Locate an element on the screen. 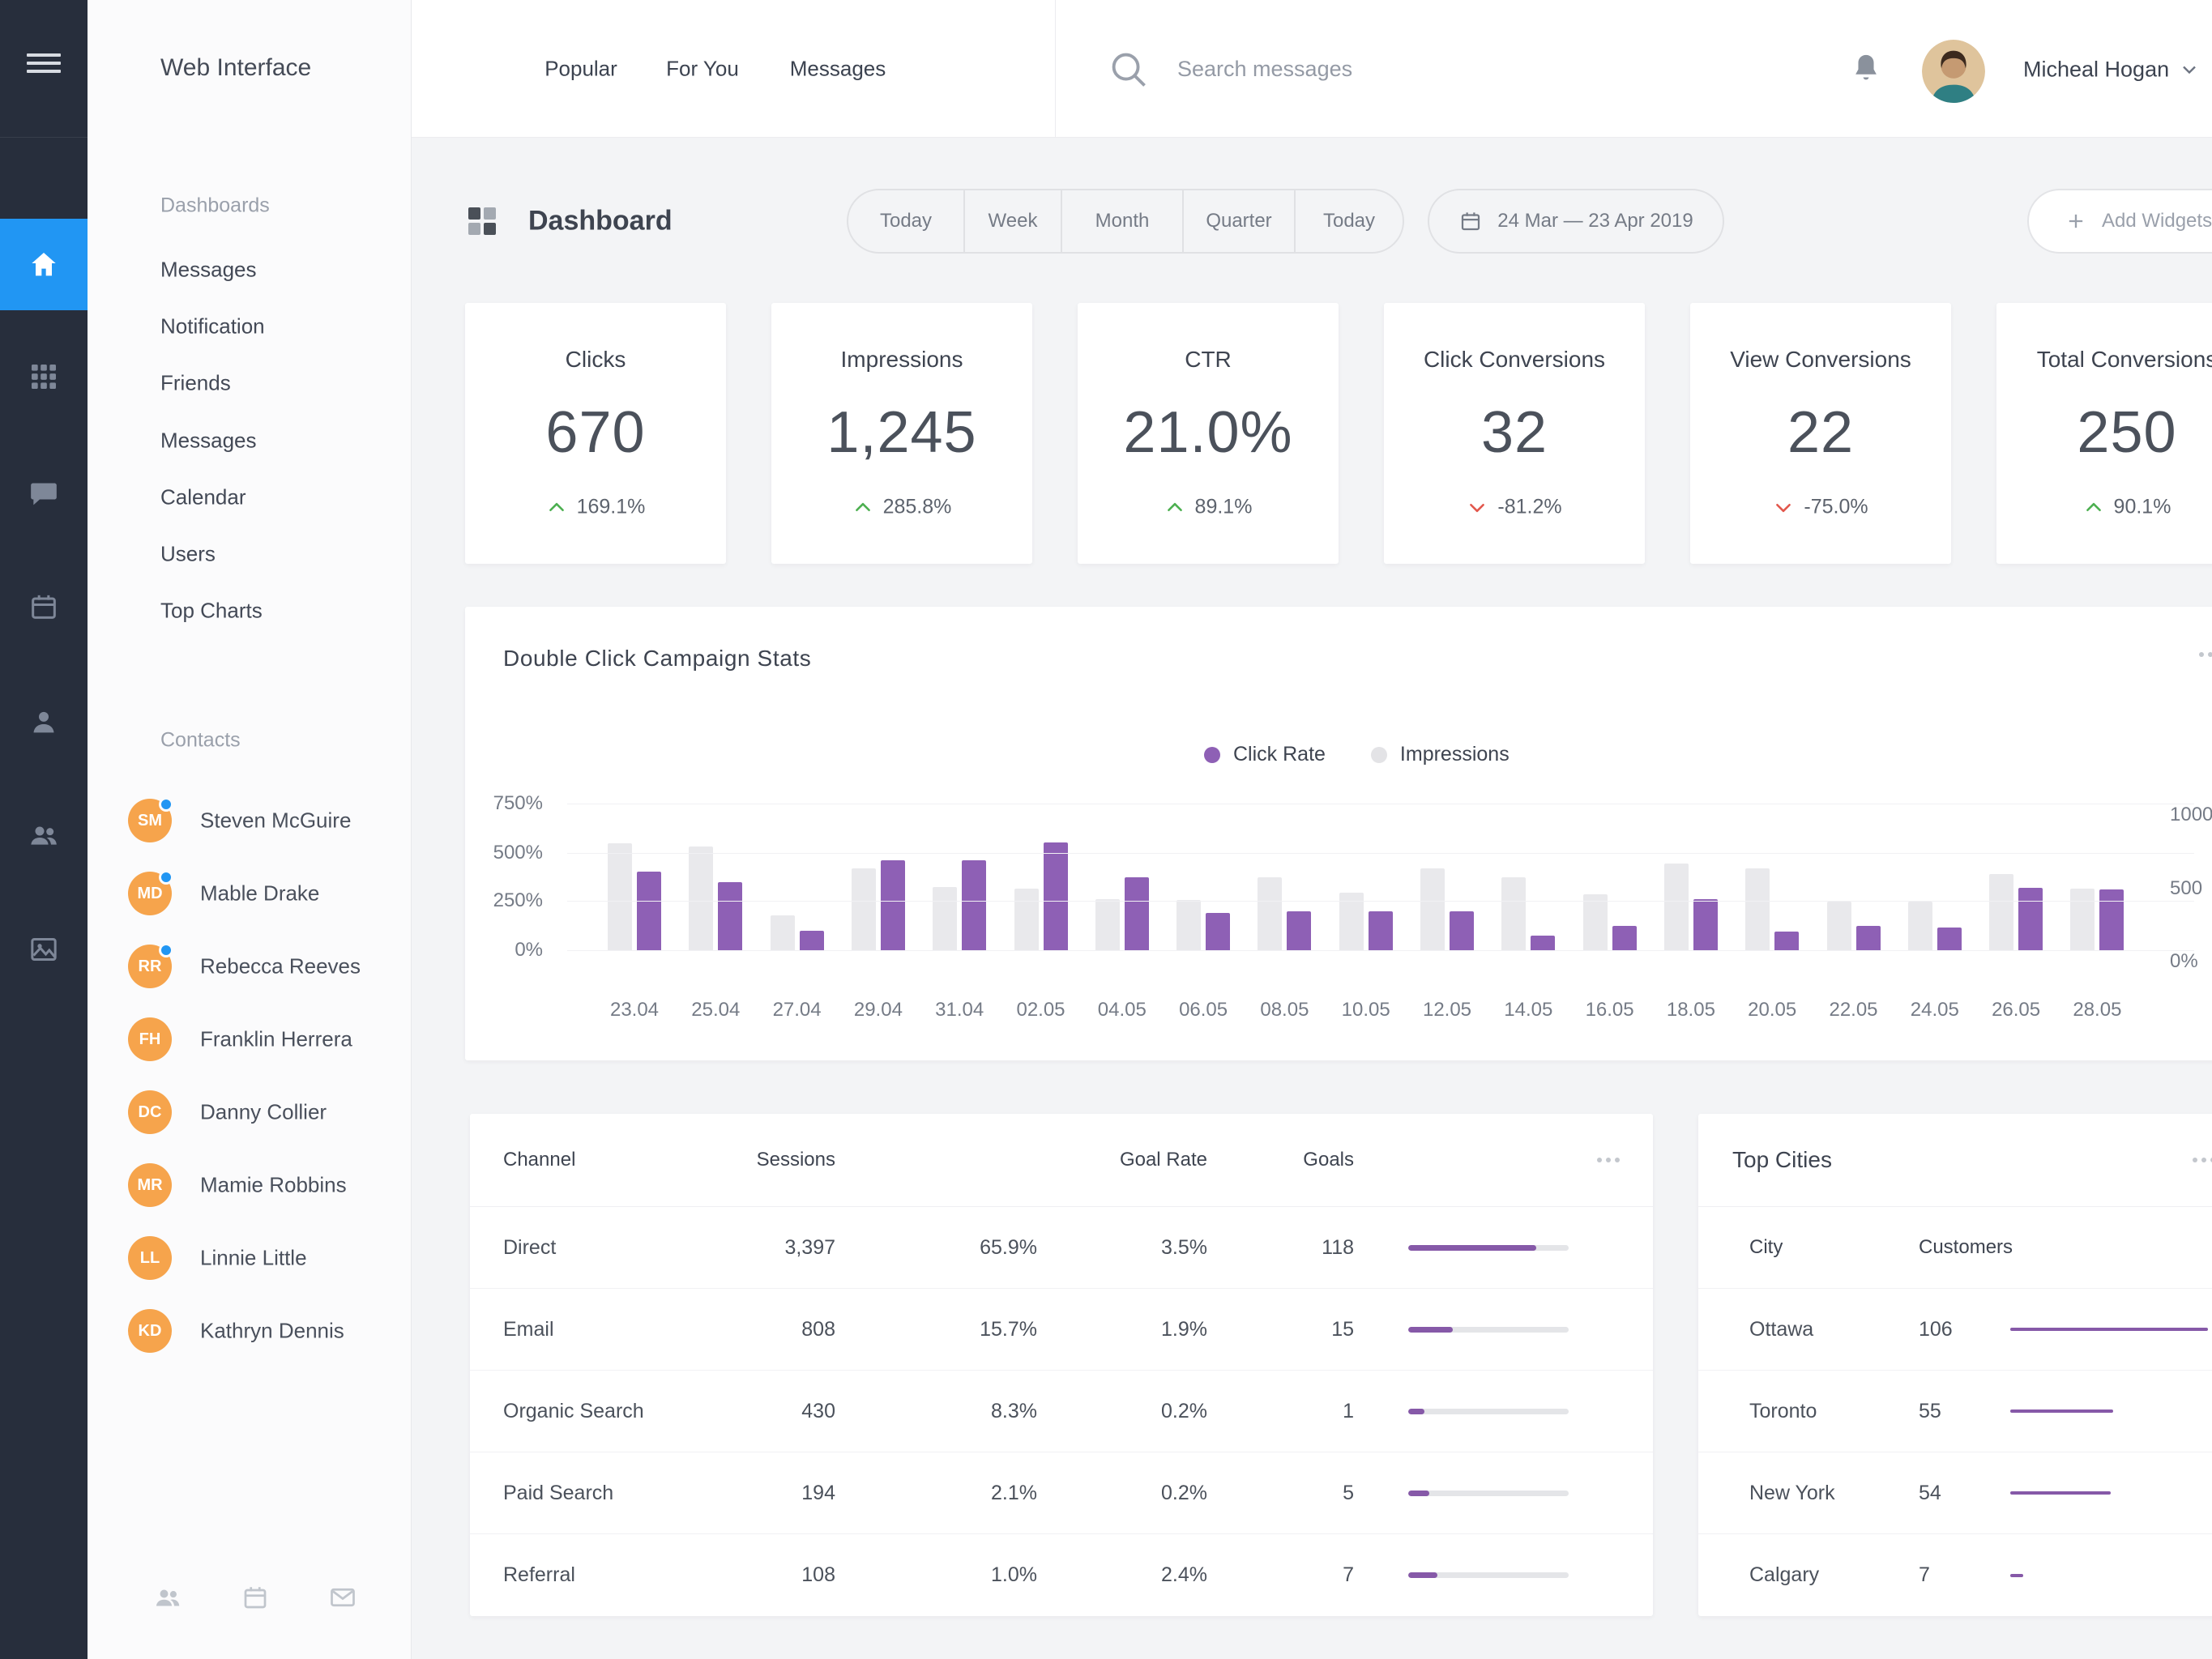 Image resolution: width=2212 pixels, height=1659 pixels. contact-name: Steven McGuire is located at coordinates (276, 820).